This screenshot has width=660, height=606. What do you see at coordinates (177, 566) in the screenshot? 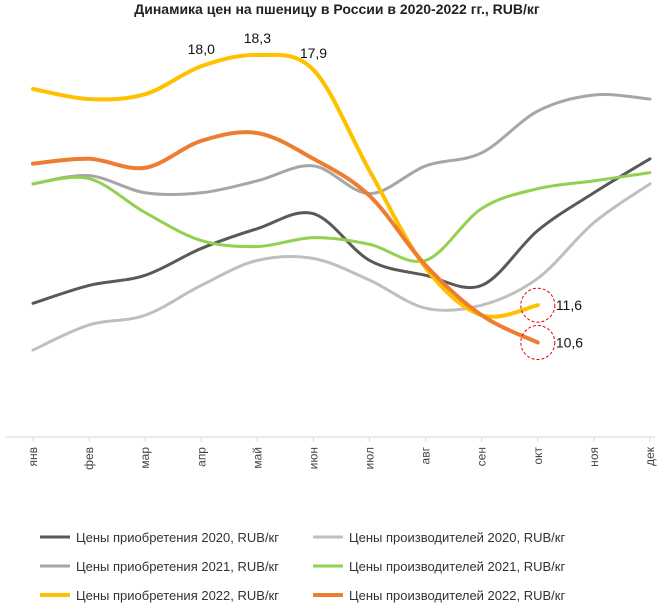
I see `legend-label: Цены приобретения 2021, RUB/кг` at bounding box center [177, 566].